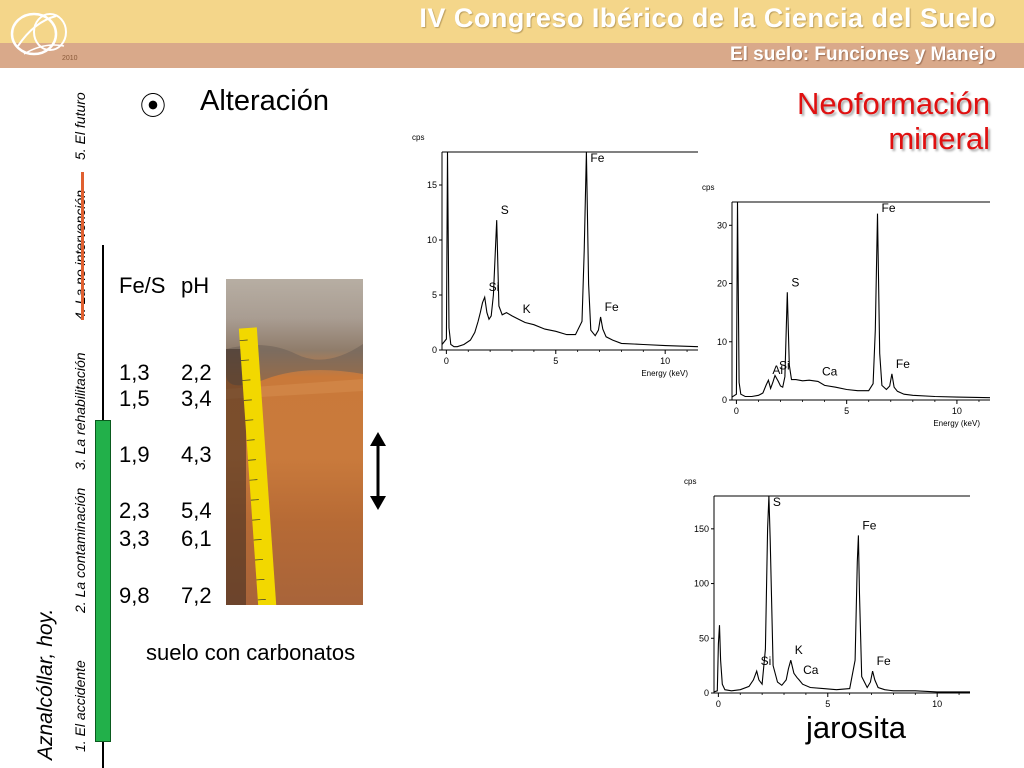 The width and height of the screenshot is (1024, 768). Describe the element at coordinates (704, 638) in the screenshot. I see `y-tick-label: 50` at that location.